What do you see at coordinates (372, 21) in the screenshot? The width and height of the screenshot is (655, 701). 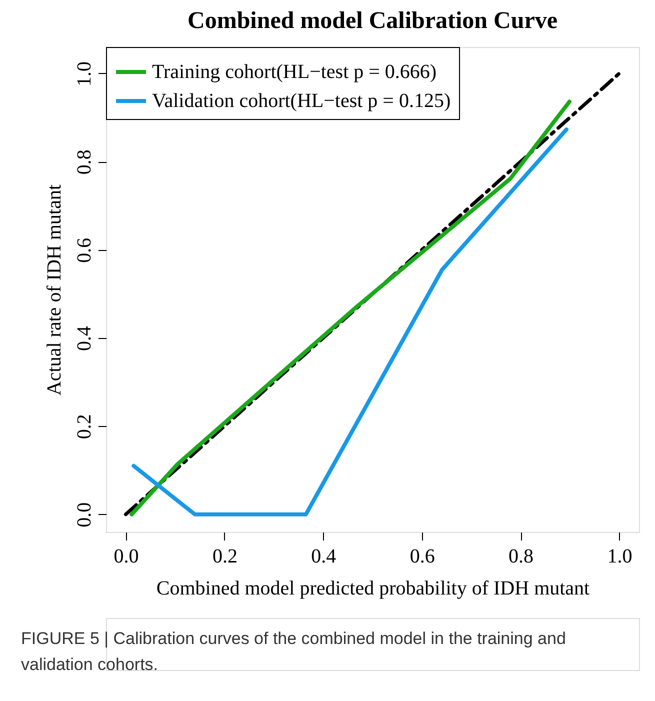 I see `chart-title: Combined model Calibration Curve` at bounding box center [372, 21].